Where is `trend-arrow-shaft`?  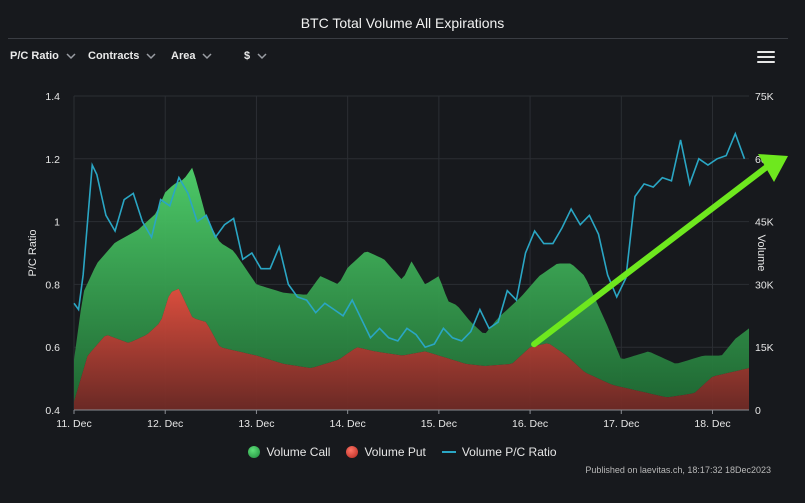 trend-arrow-shaft is located at coordinates (651, 255).